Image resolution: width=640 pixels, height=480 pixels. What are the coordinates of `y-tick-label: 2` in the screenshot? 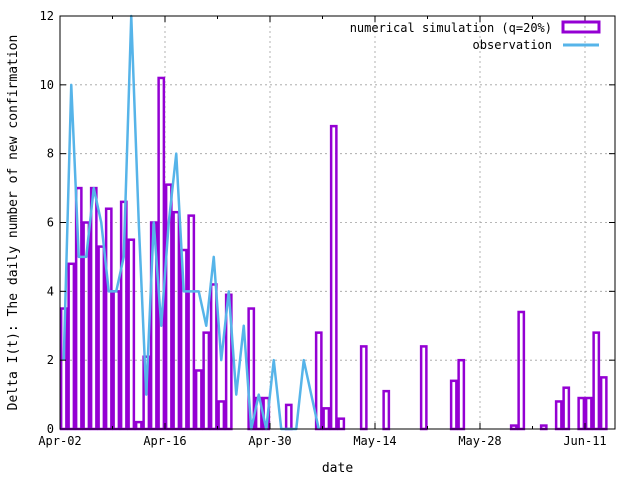 It's located at (50, 360).